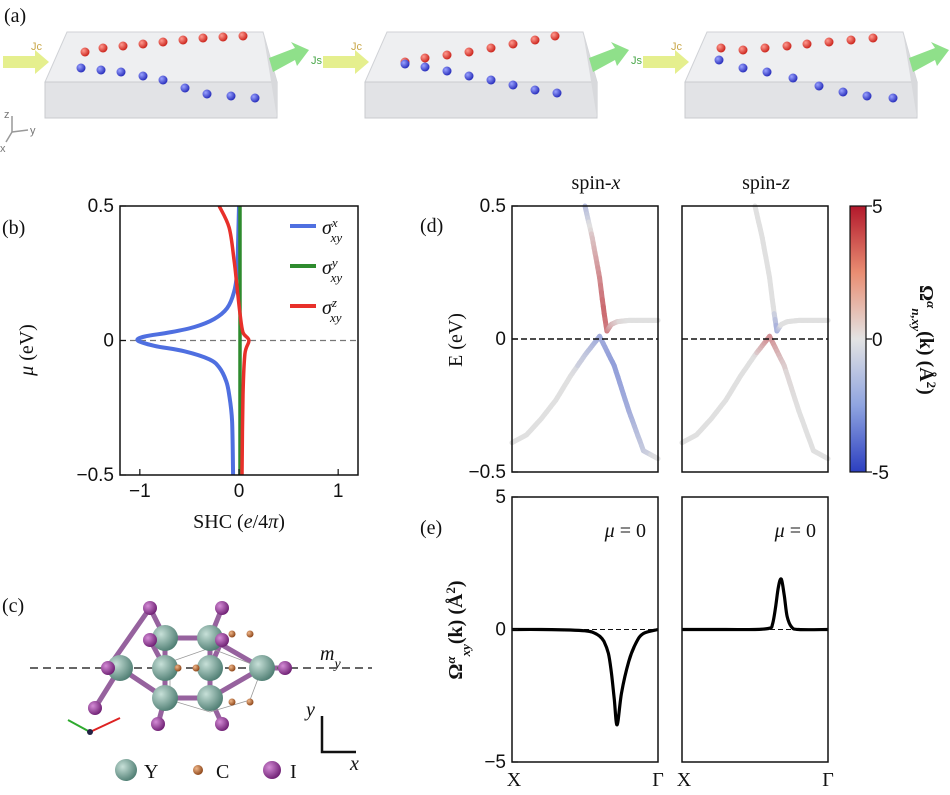  I want to click on d-ylabel: E (eV), so click(456, 340).